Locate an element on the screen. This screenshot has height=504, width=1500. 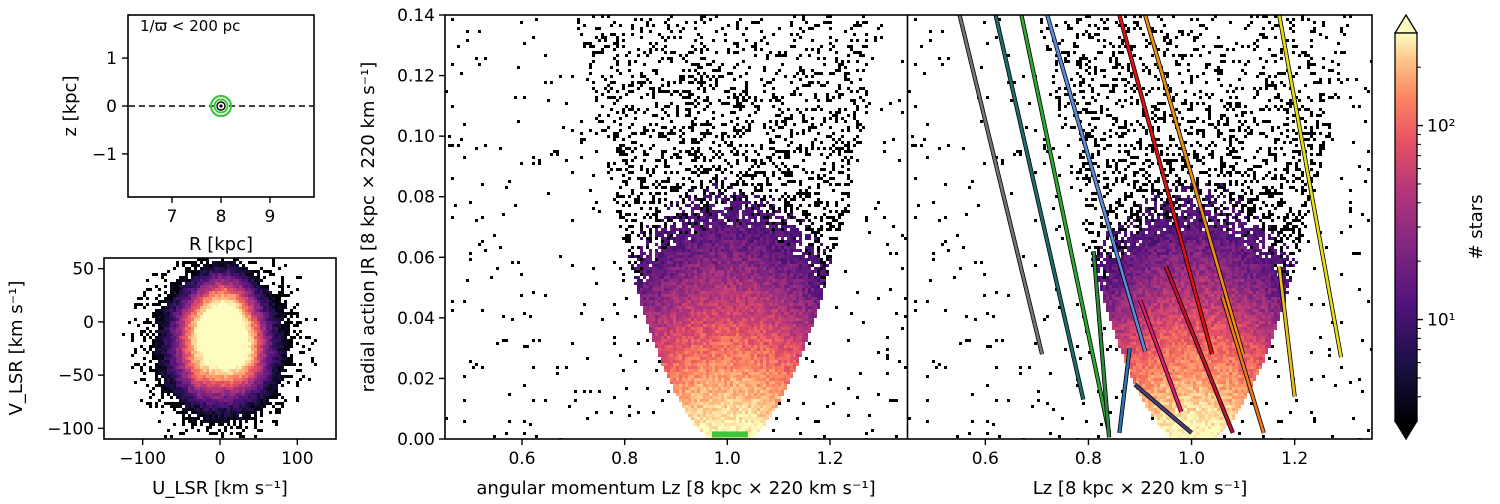
velocity-xlabel: U_LSR [km s⁻¹] is located at coordinates (220, 488).